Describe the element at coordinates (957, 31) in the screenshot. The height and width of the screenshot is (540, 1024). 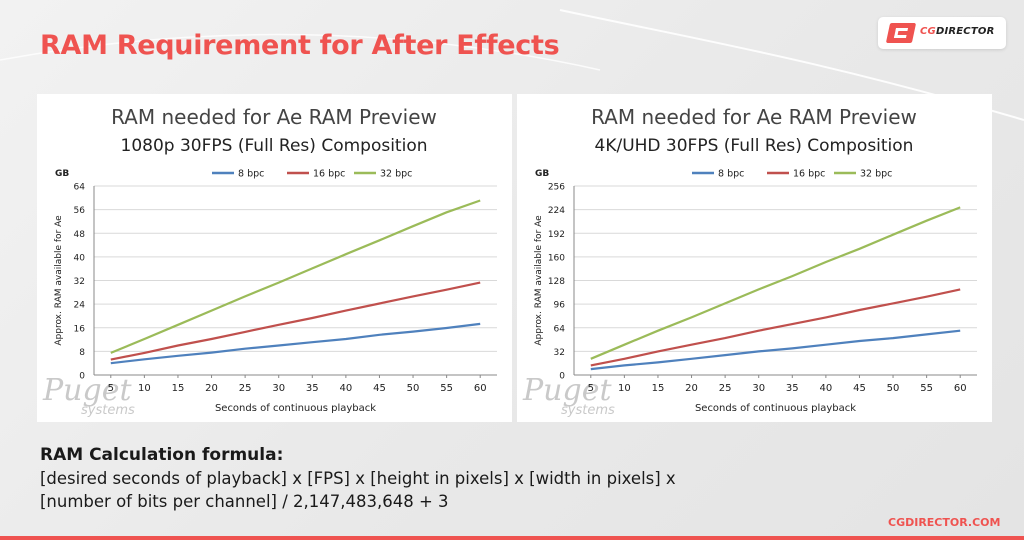
I see `cgdirector-logo-text: CGDIRECTOR` at that location.